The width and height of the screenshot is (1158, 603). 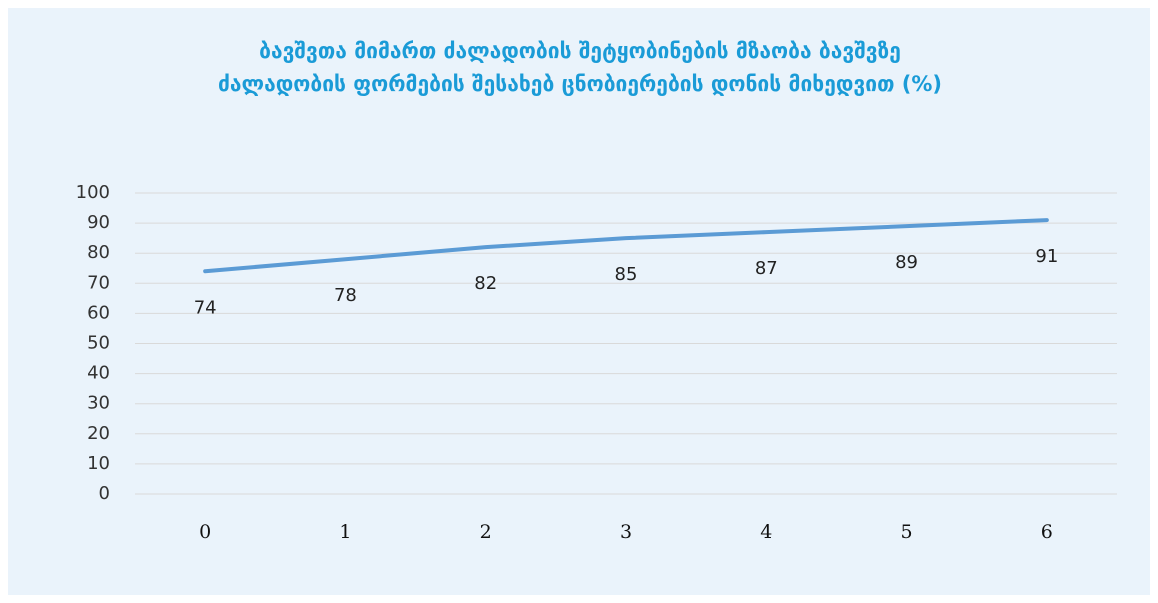 I want to click on data-label: 87, so click(x=766, y=268).